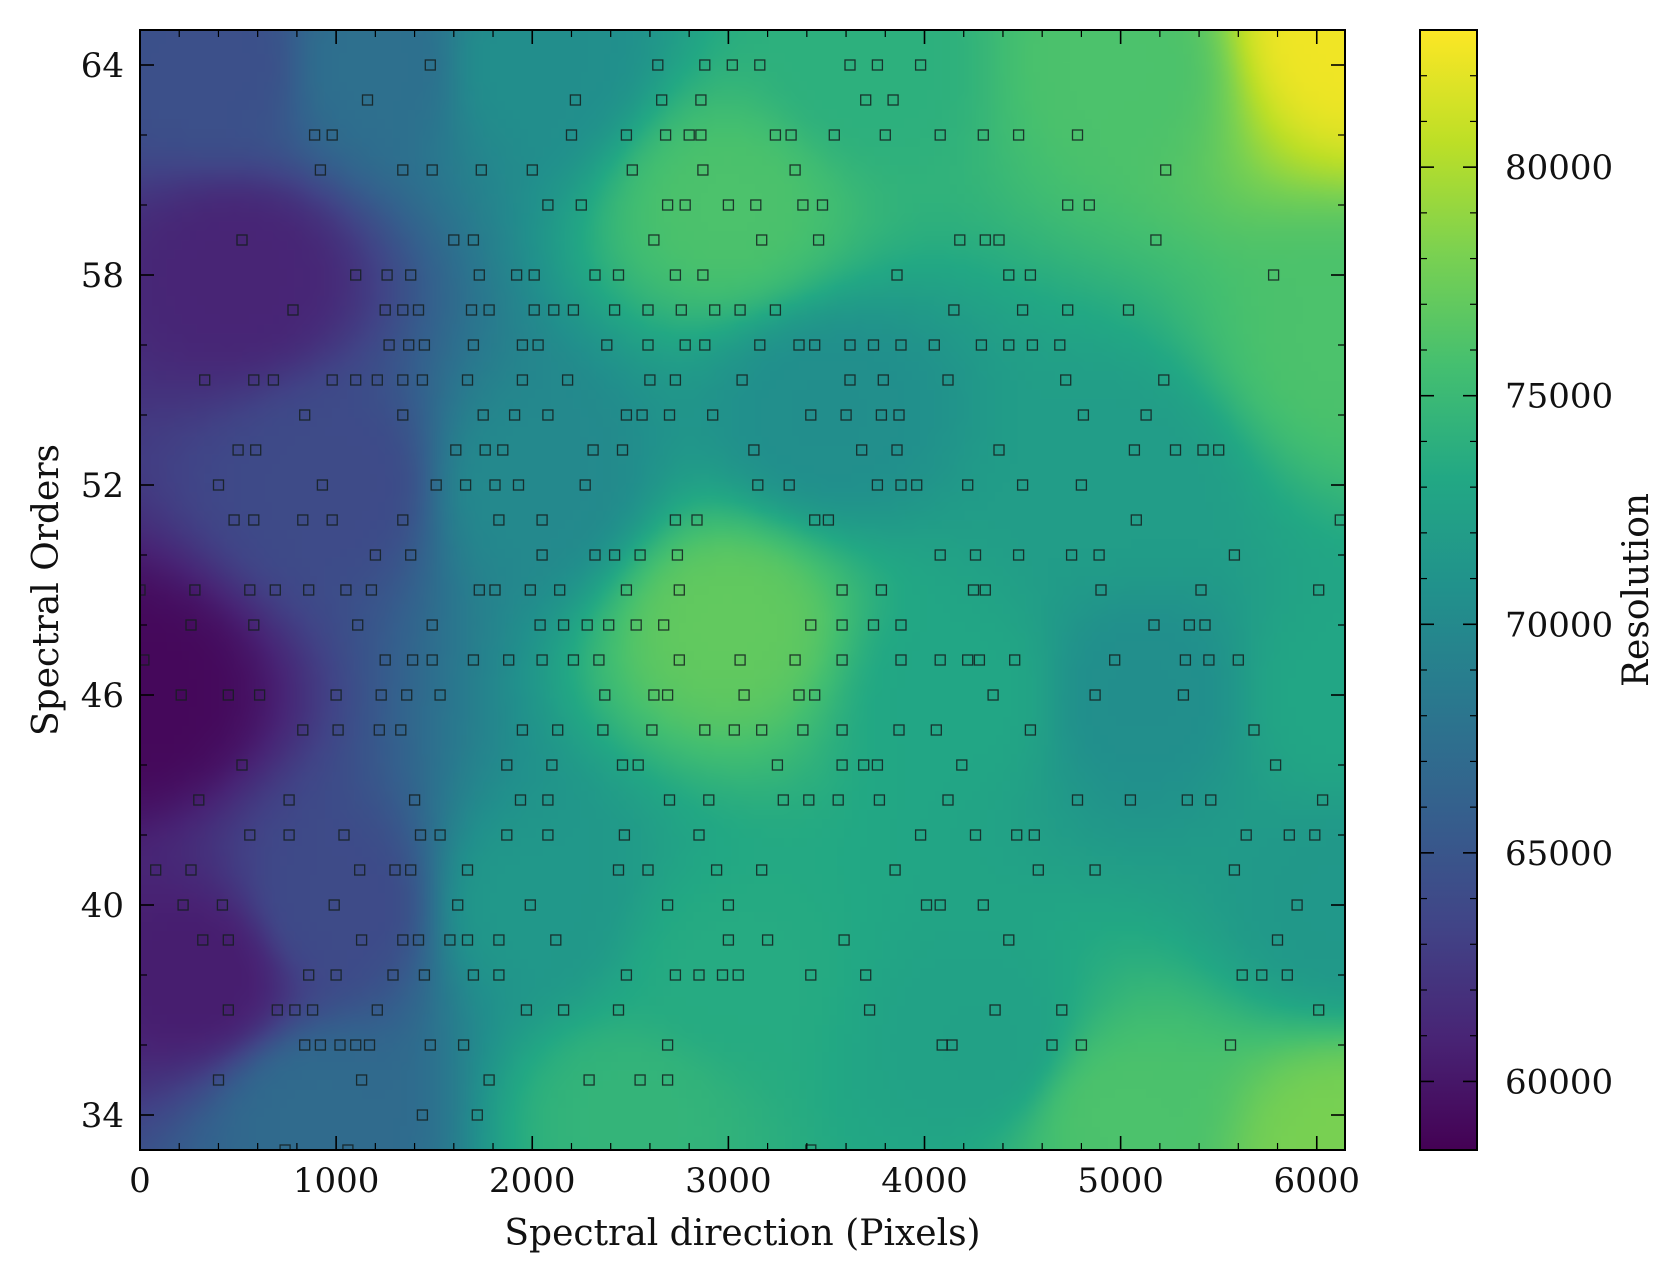  What do you see at coordinates (532, 1181) in the screenshot?
I see `x-tick-label: 2000` at bounding box center [532, 1181].